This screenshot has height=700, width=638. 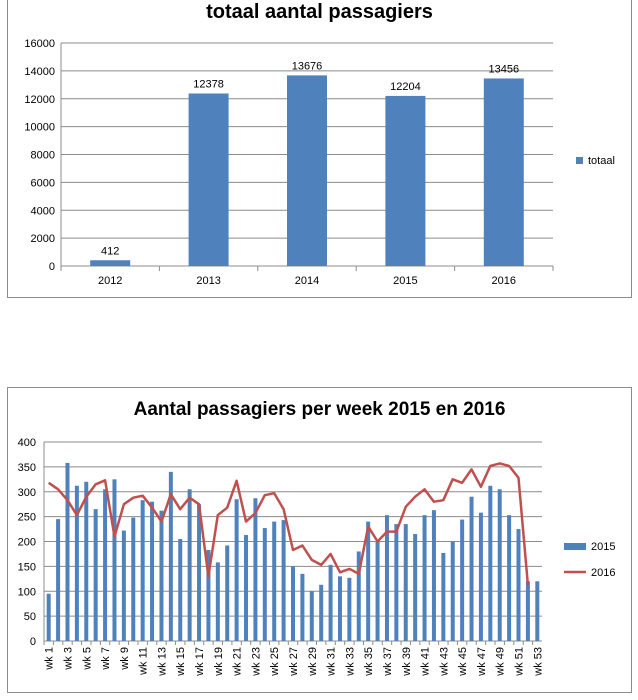 What do you see at coordinates (181, 662) in the screenshot?
I see `x-tick-label: wk 15` at bounding box center [181, 662].